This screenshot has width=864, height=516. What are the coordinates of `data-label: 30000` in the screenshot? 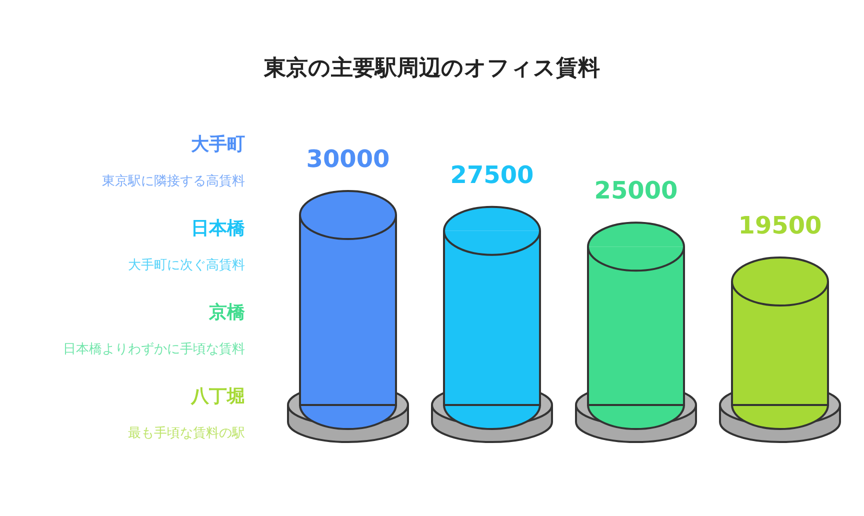 It's located at (348, 159).